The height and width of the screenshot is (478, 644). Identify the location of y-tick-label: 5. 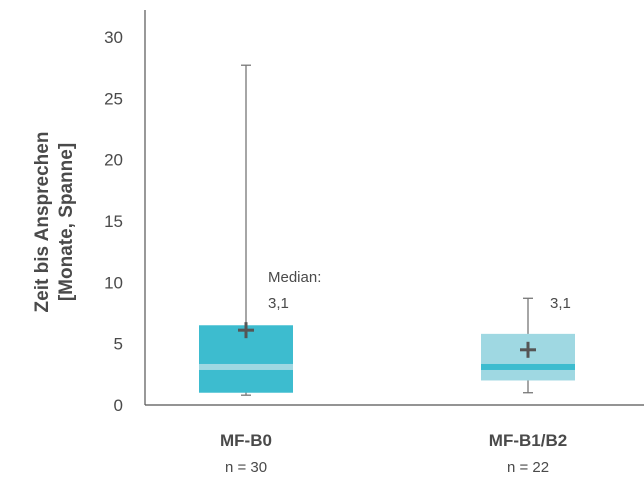
(118, 344).